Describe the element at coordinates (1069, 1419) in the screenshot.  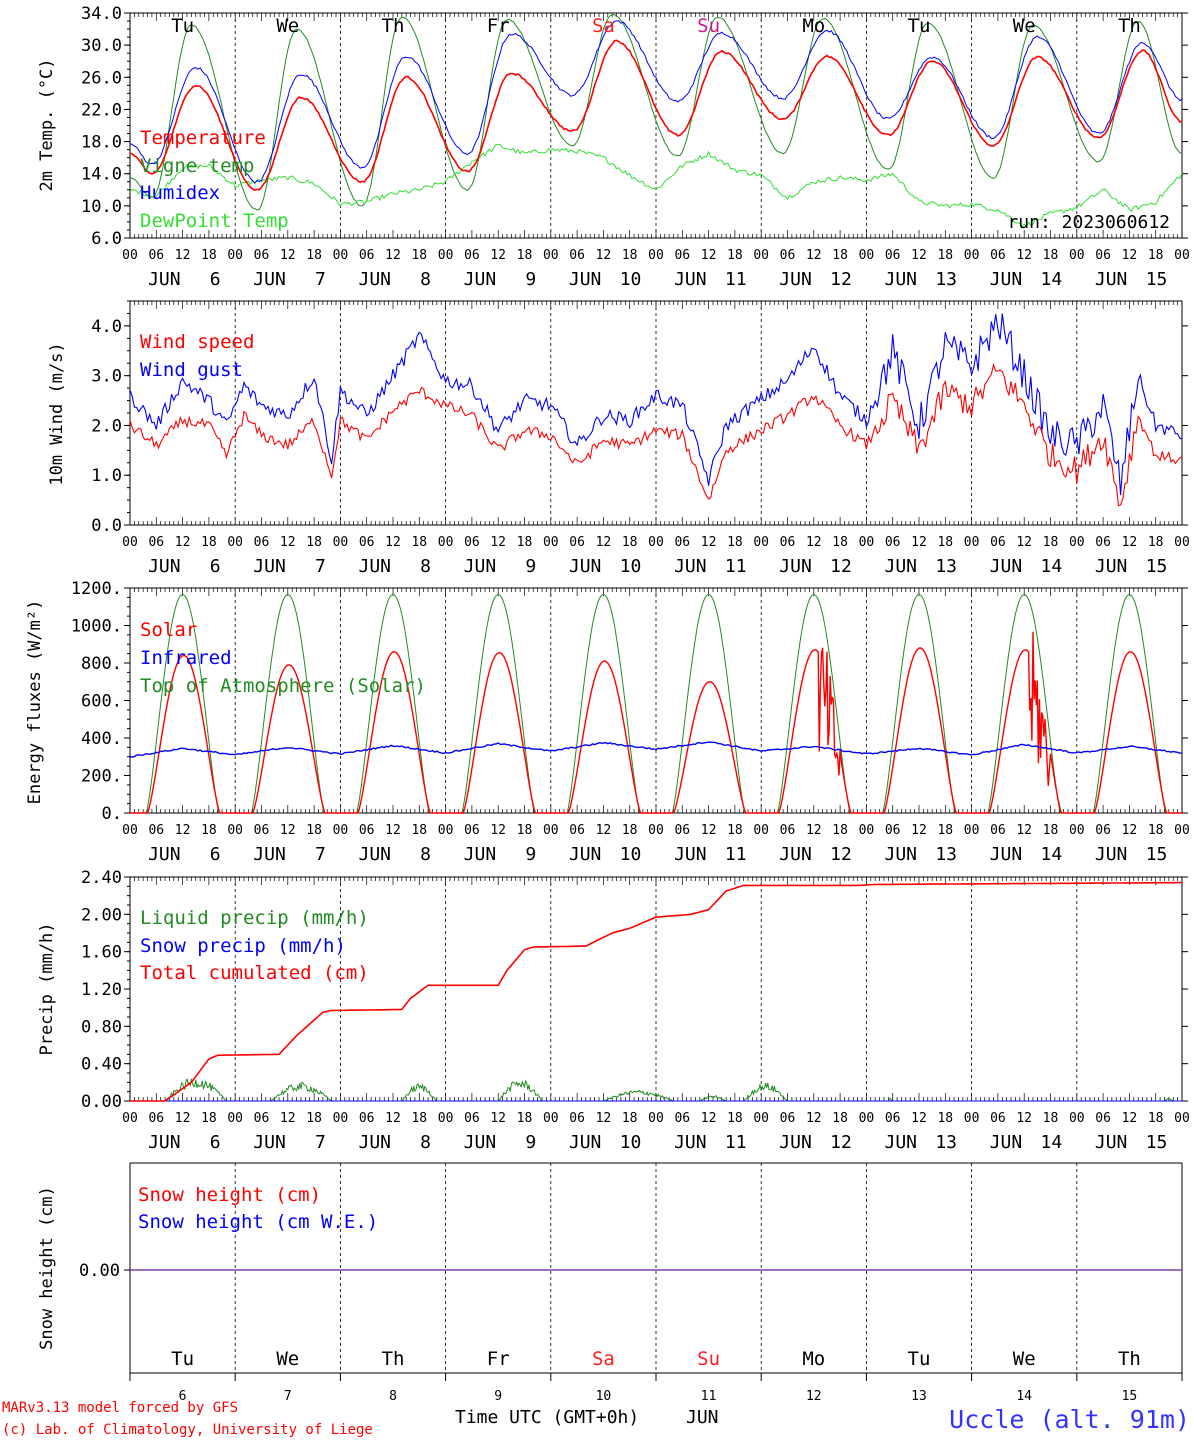
I see `station-label: Uccle (alt. 91m)` at that location.